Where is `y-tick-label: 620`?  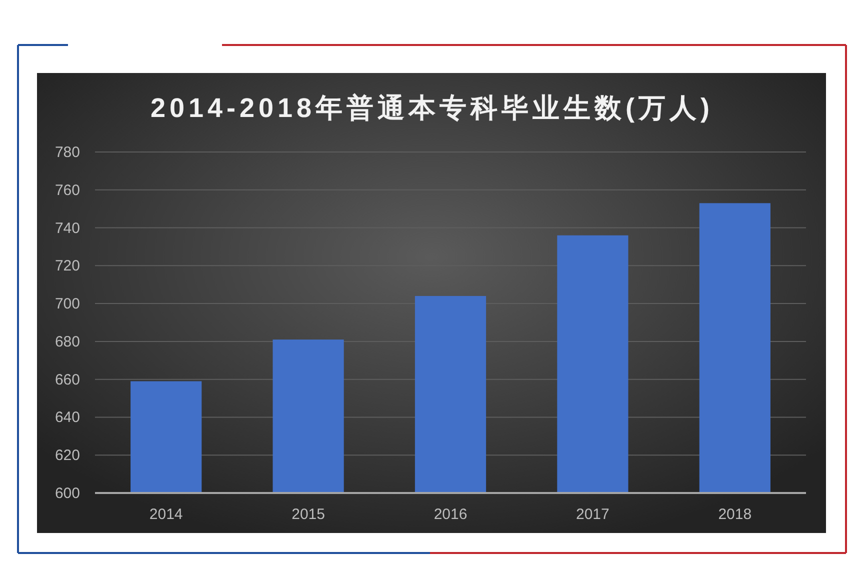 y-tick-label: 620 is located at coordinates (67, 455).